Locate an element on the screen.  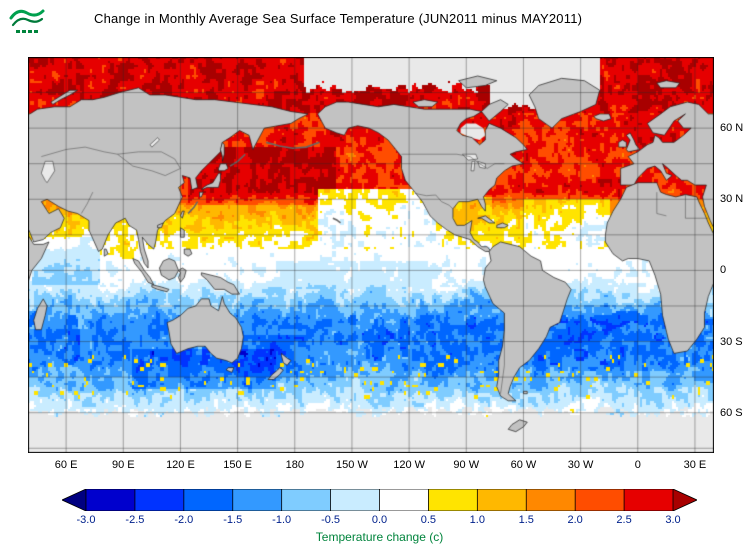
colorbar-tick: 1.5 is located at coordinates (526, 520).